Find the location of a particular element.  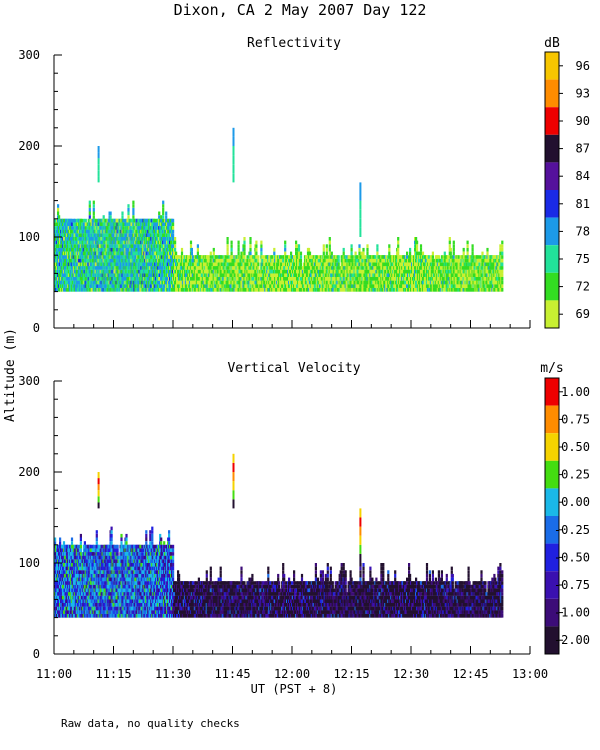

figure-title: Dixon, CA 2 May 2007 Day 122 is located at coordinates (300, 10).